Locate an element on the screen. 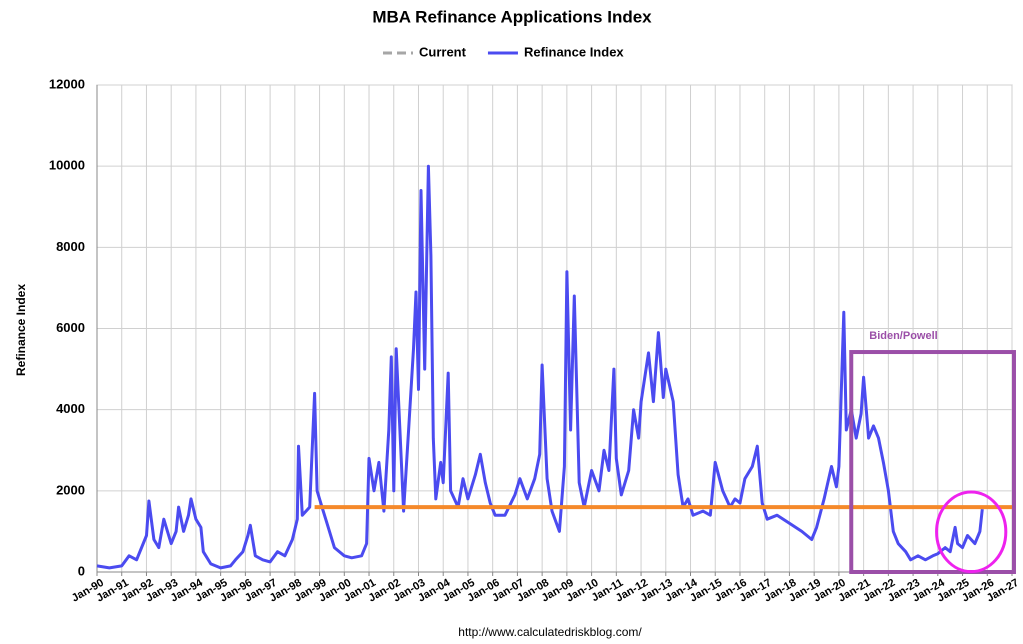  annotation-ellipse is located at coordinates (971, 532).